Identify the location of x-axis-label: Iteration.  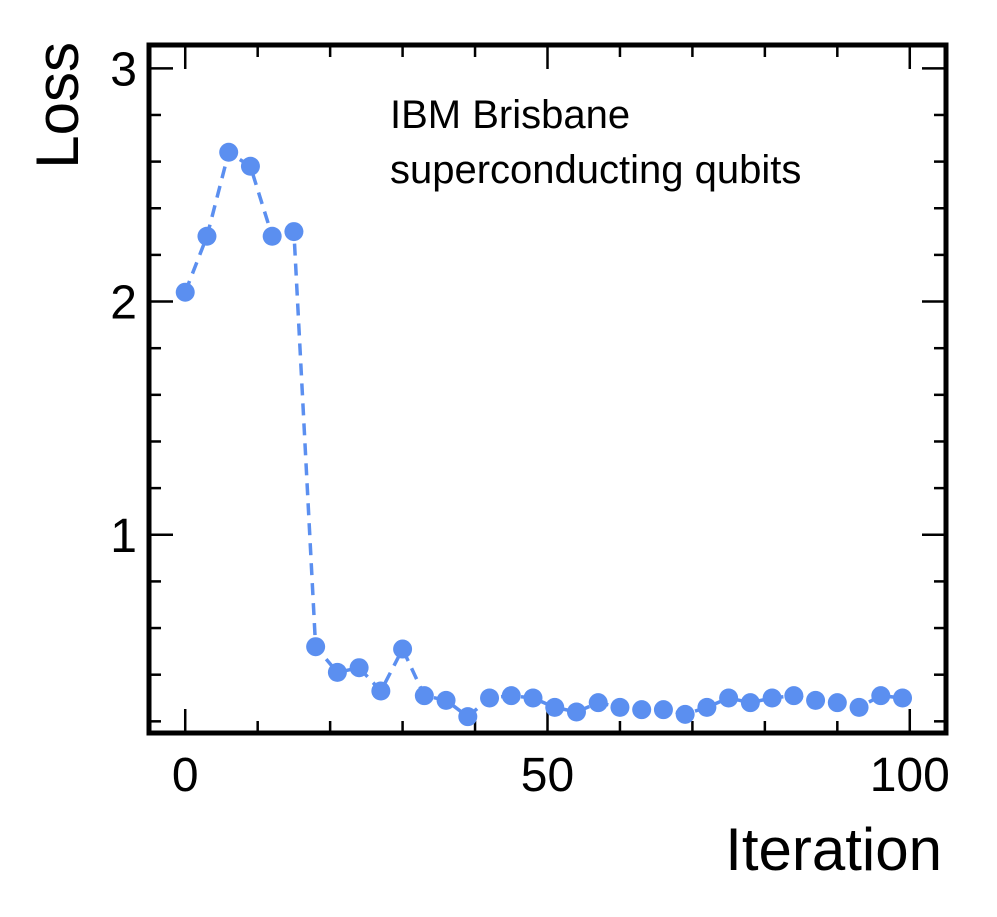
(833, 849).